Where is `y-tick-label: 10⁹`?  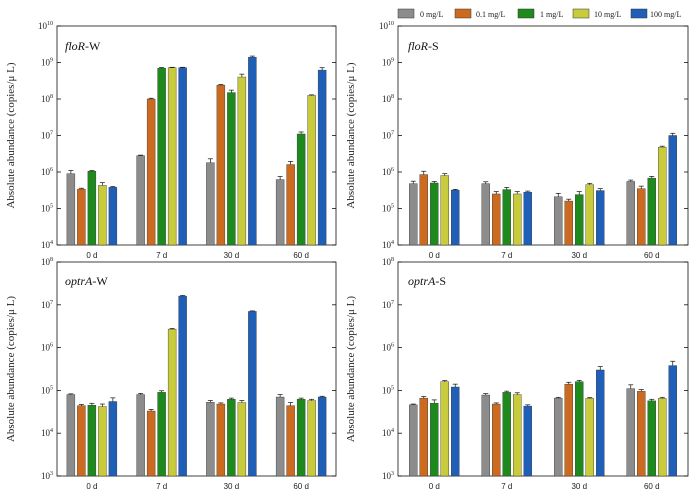 y-tick-label: 10⁹ is located at coordinates (388, 63).